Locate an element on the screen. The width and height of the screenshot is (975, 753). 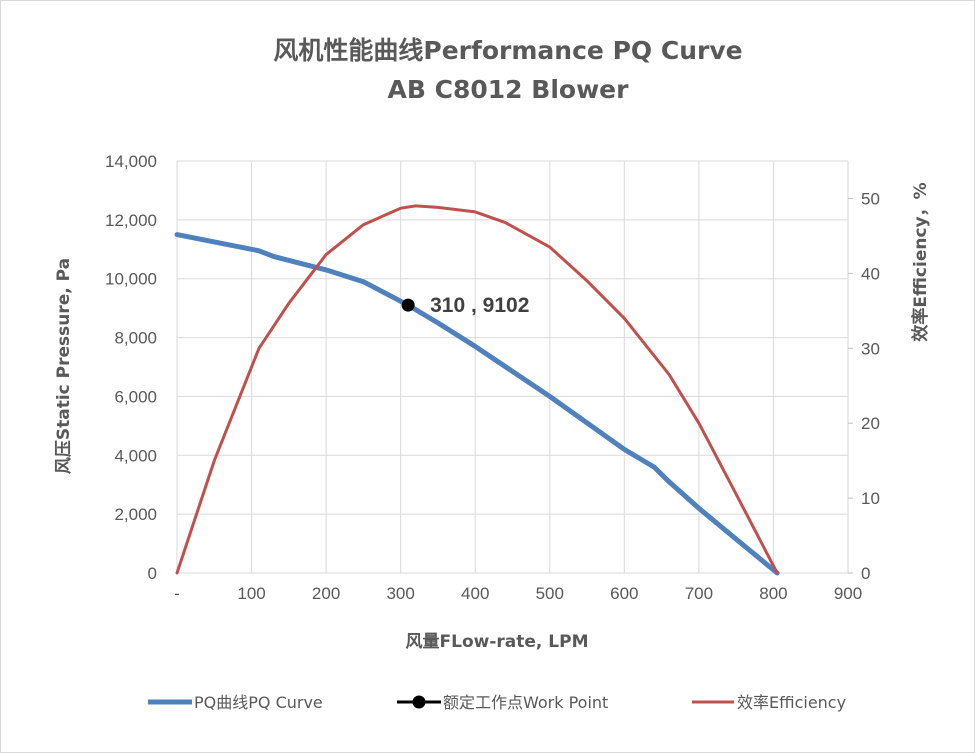
legend-label: PQ曲线PQ Curve is located at coordinates (258, 702).